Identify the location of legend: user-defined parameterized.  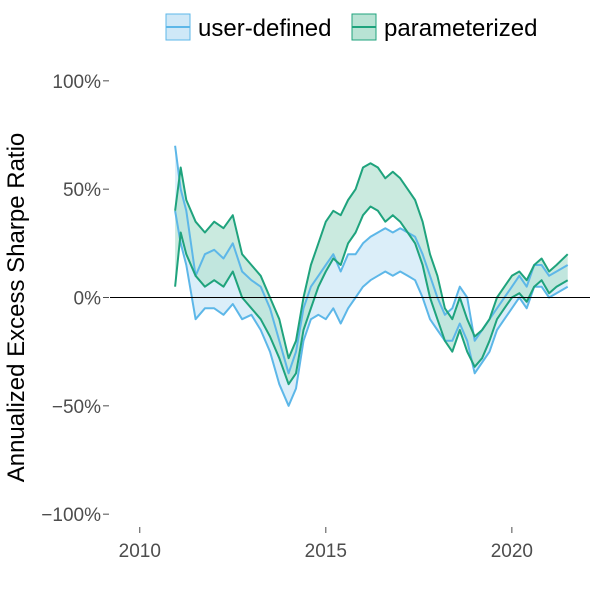
(351, 27).